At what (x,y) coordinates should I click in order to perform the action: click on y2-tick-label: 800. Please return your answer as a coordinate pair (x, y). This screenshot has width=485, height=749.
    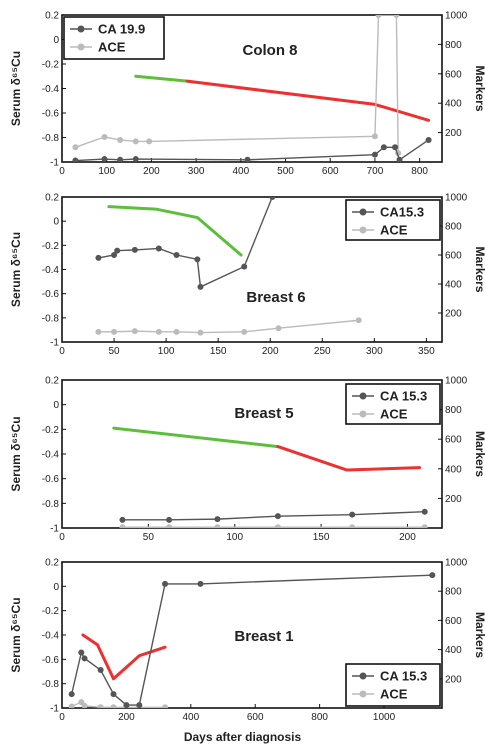
    Looking at the image, I should click on (453, 592).